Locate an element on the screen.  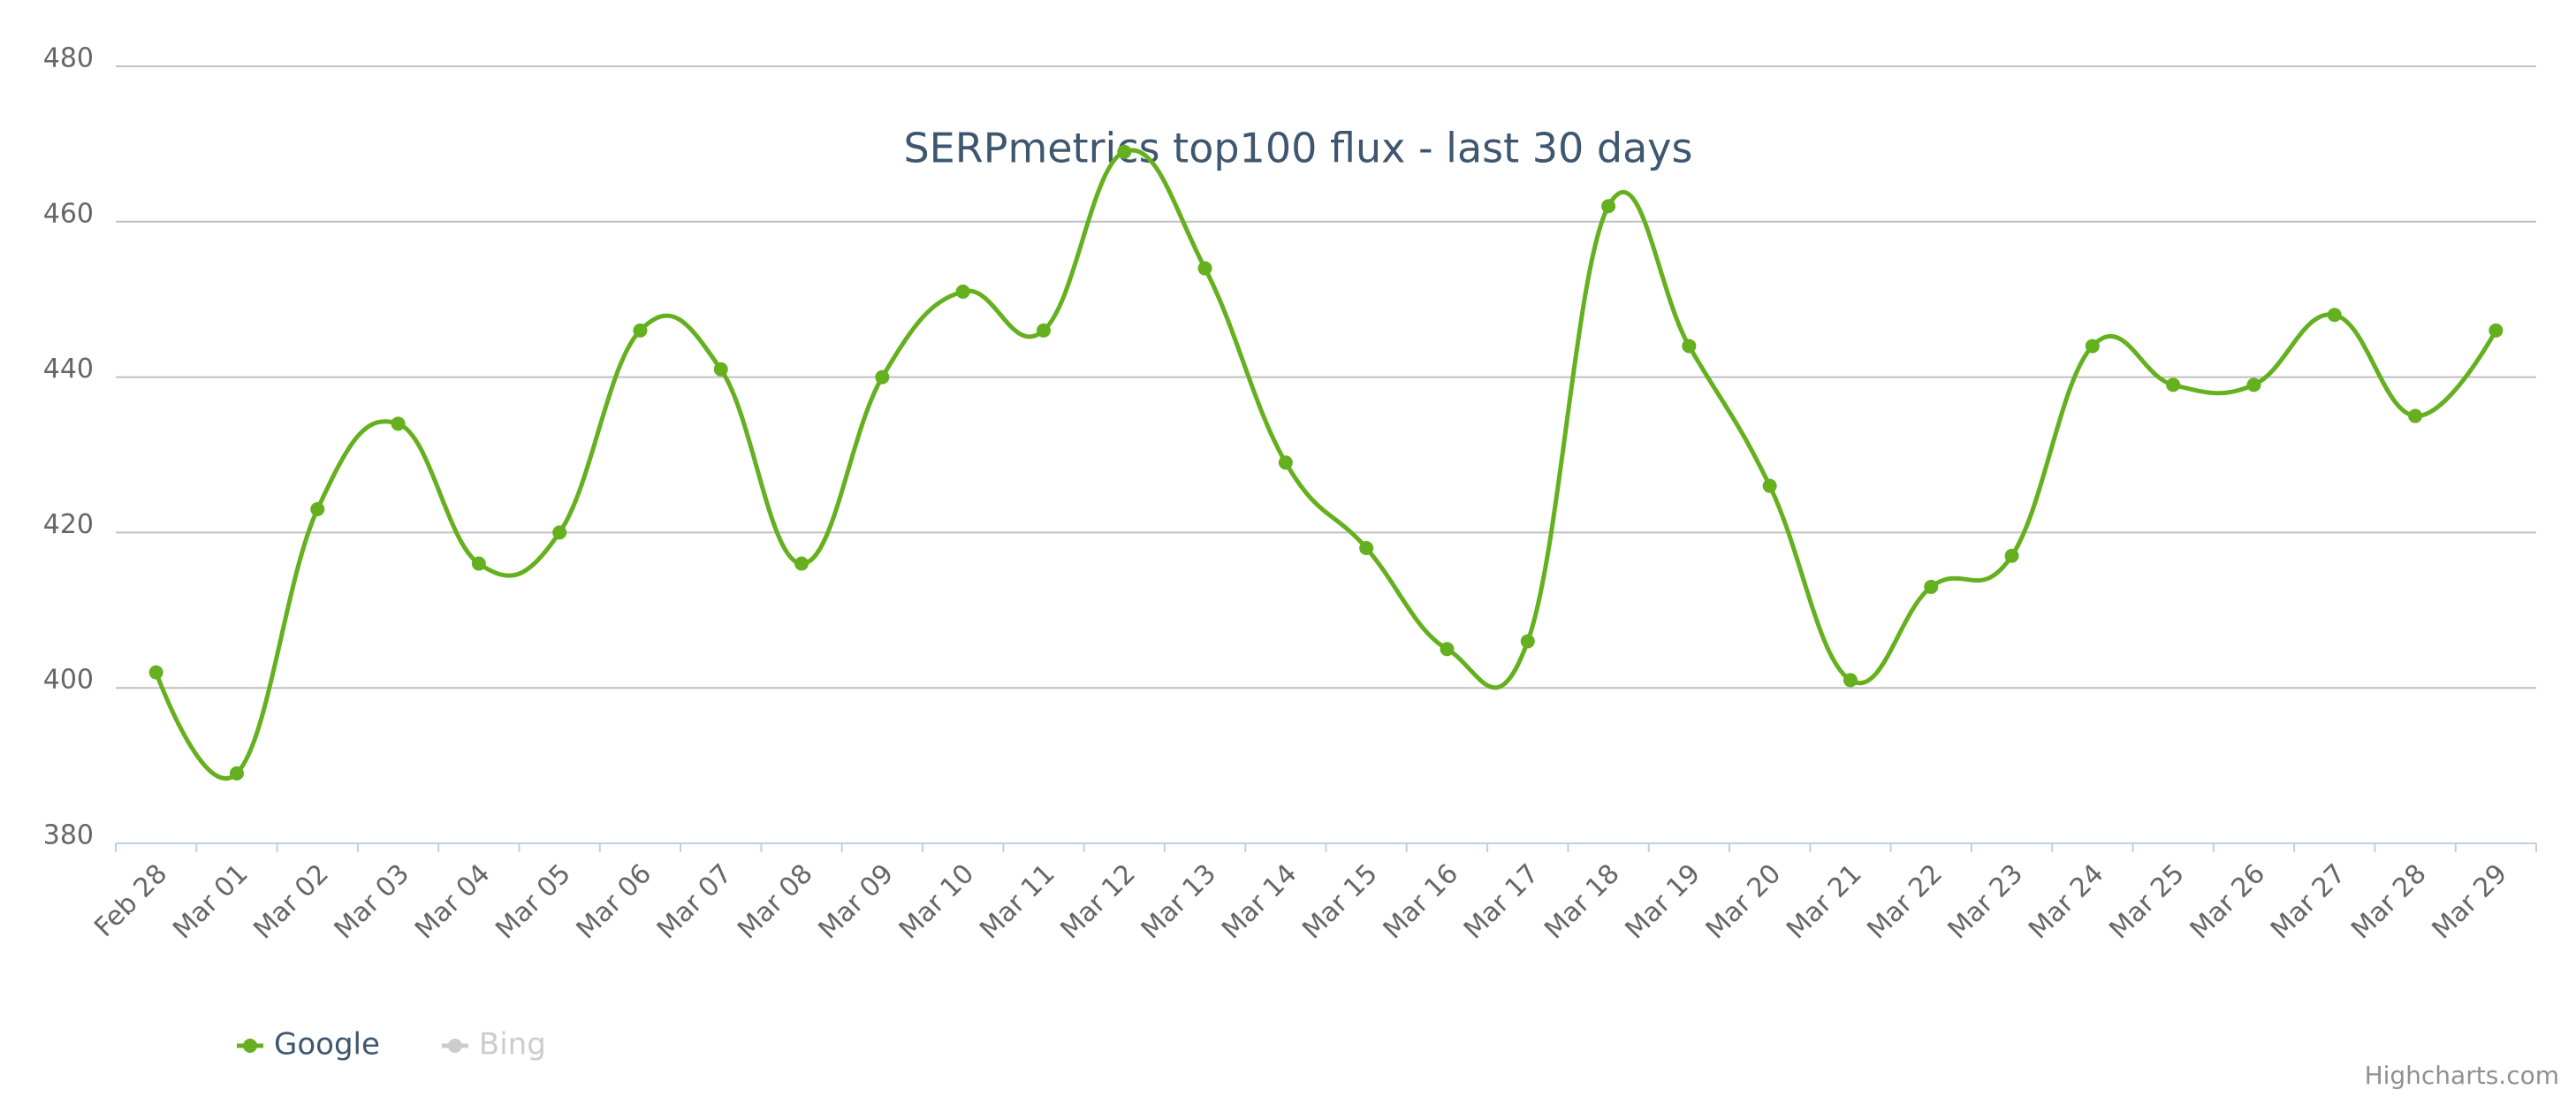
x-tick-label: Mar 13 is located at coordinates (1179, 902).